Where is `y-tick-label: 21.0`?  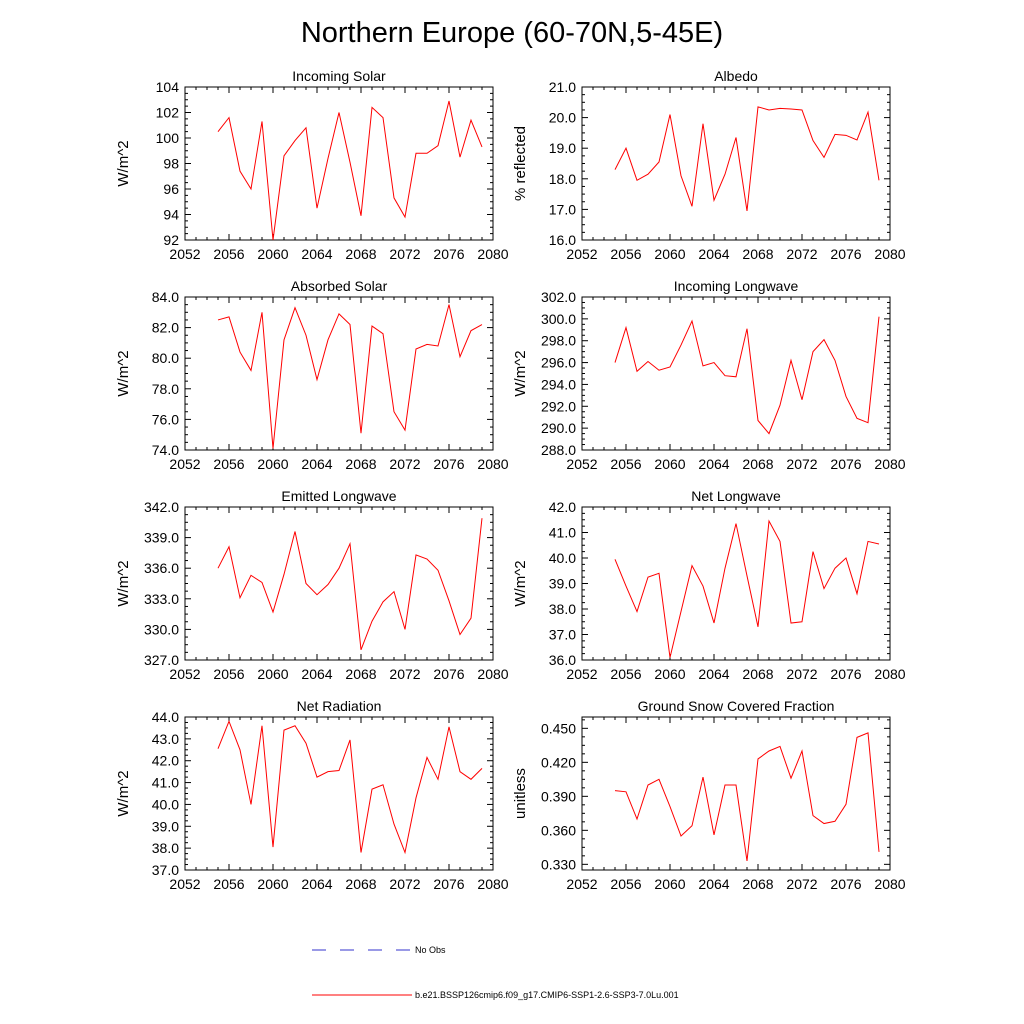
y-tick-label: 21.0 is located at coordinates (562, 87).